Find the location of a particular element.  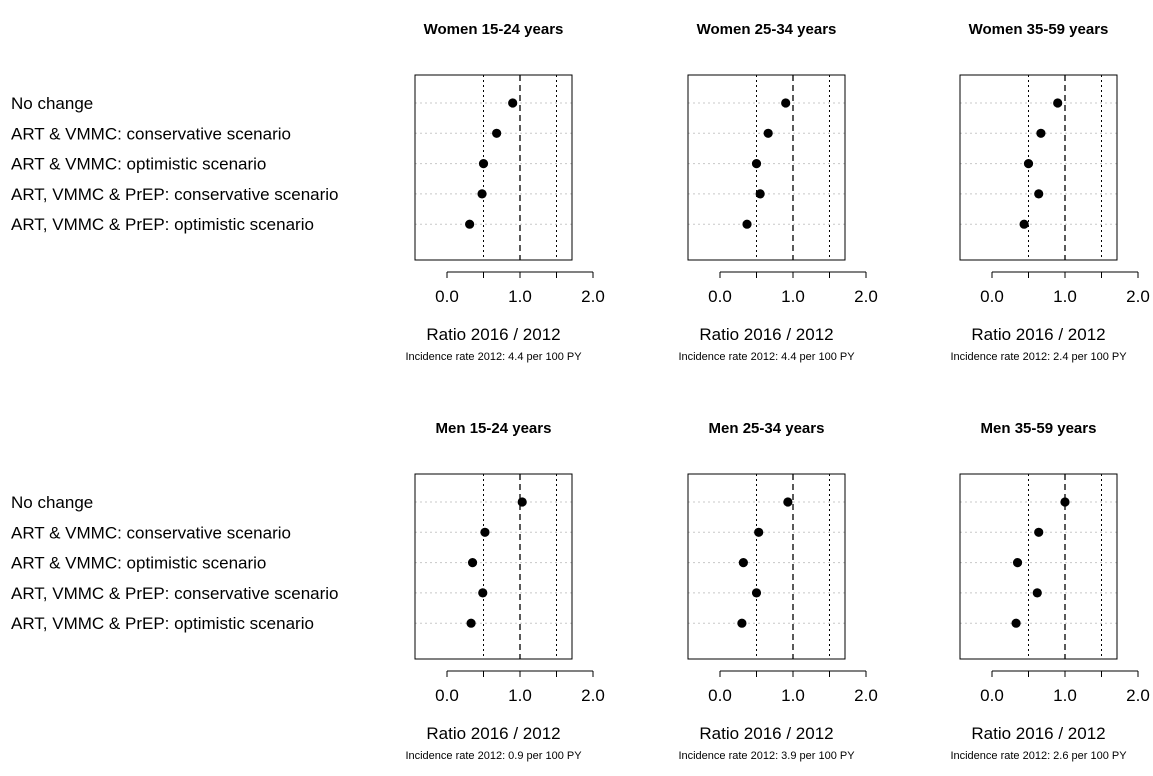

incidence-note: Incidence rate 2012: 2.6 per 100 PY is located at coordinates (1038, 756).